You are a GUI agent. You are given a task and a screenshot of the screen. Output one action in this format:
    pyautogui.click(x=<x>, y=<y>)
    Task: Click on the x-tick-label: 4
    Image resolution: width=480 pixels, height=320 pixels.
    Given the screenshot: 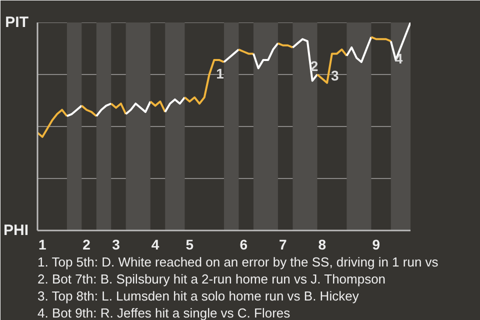 What is the action you would take?
    pyautogui.click(x=155, y=244)
    